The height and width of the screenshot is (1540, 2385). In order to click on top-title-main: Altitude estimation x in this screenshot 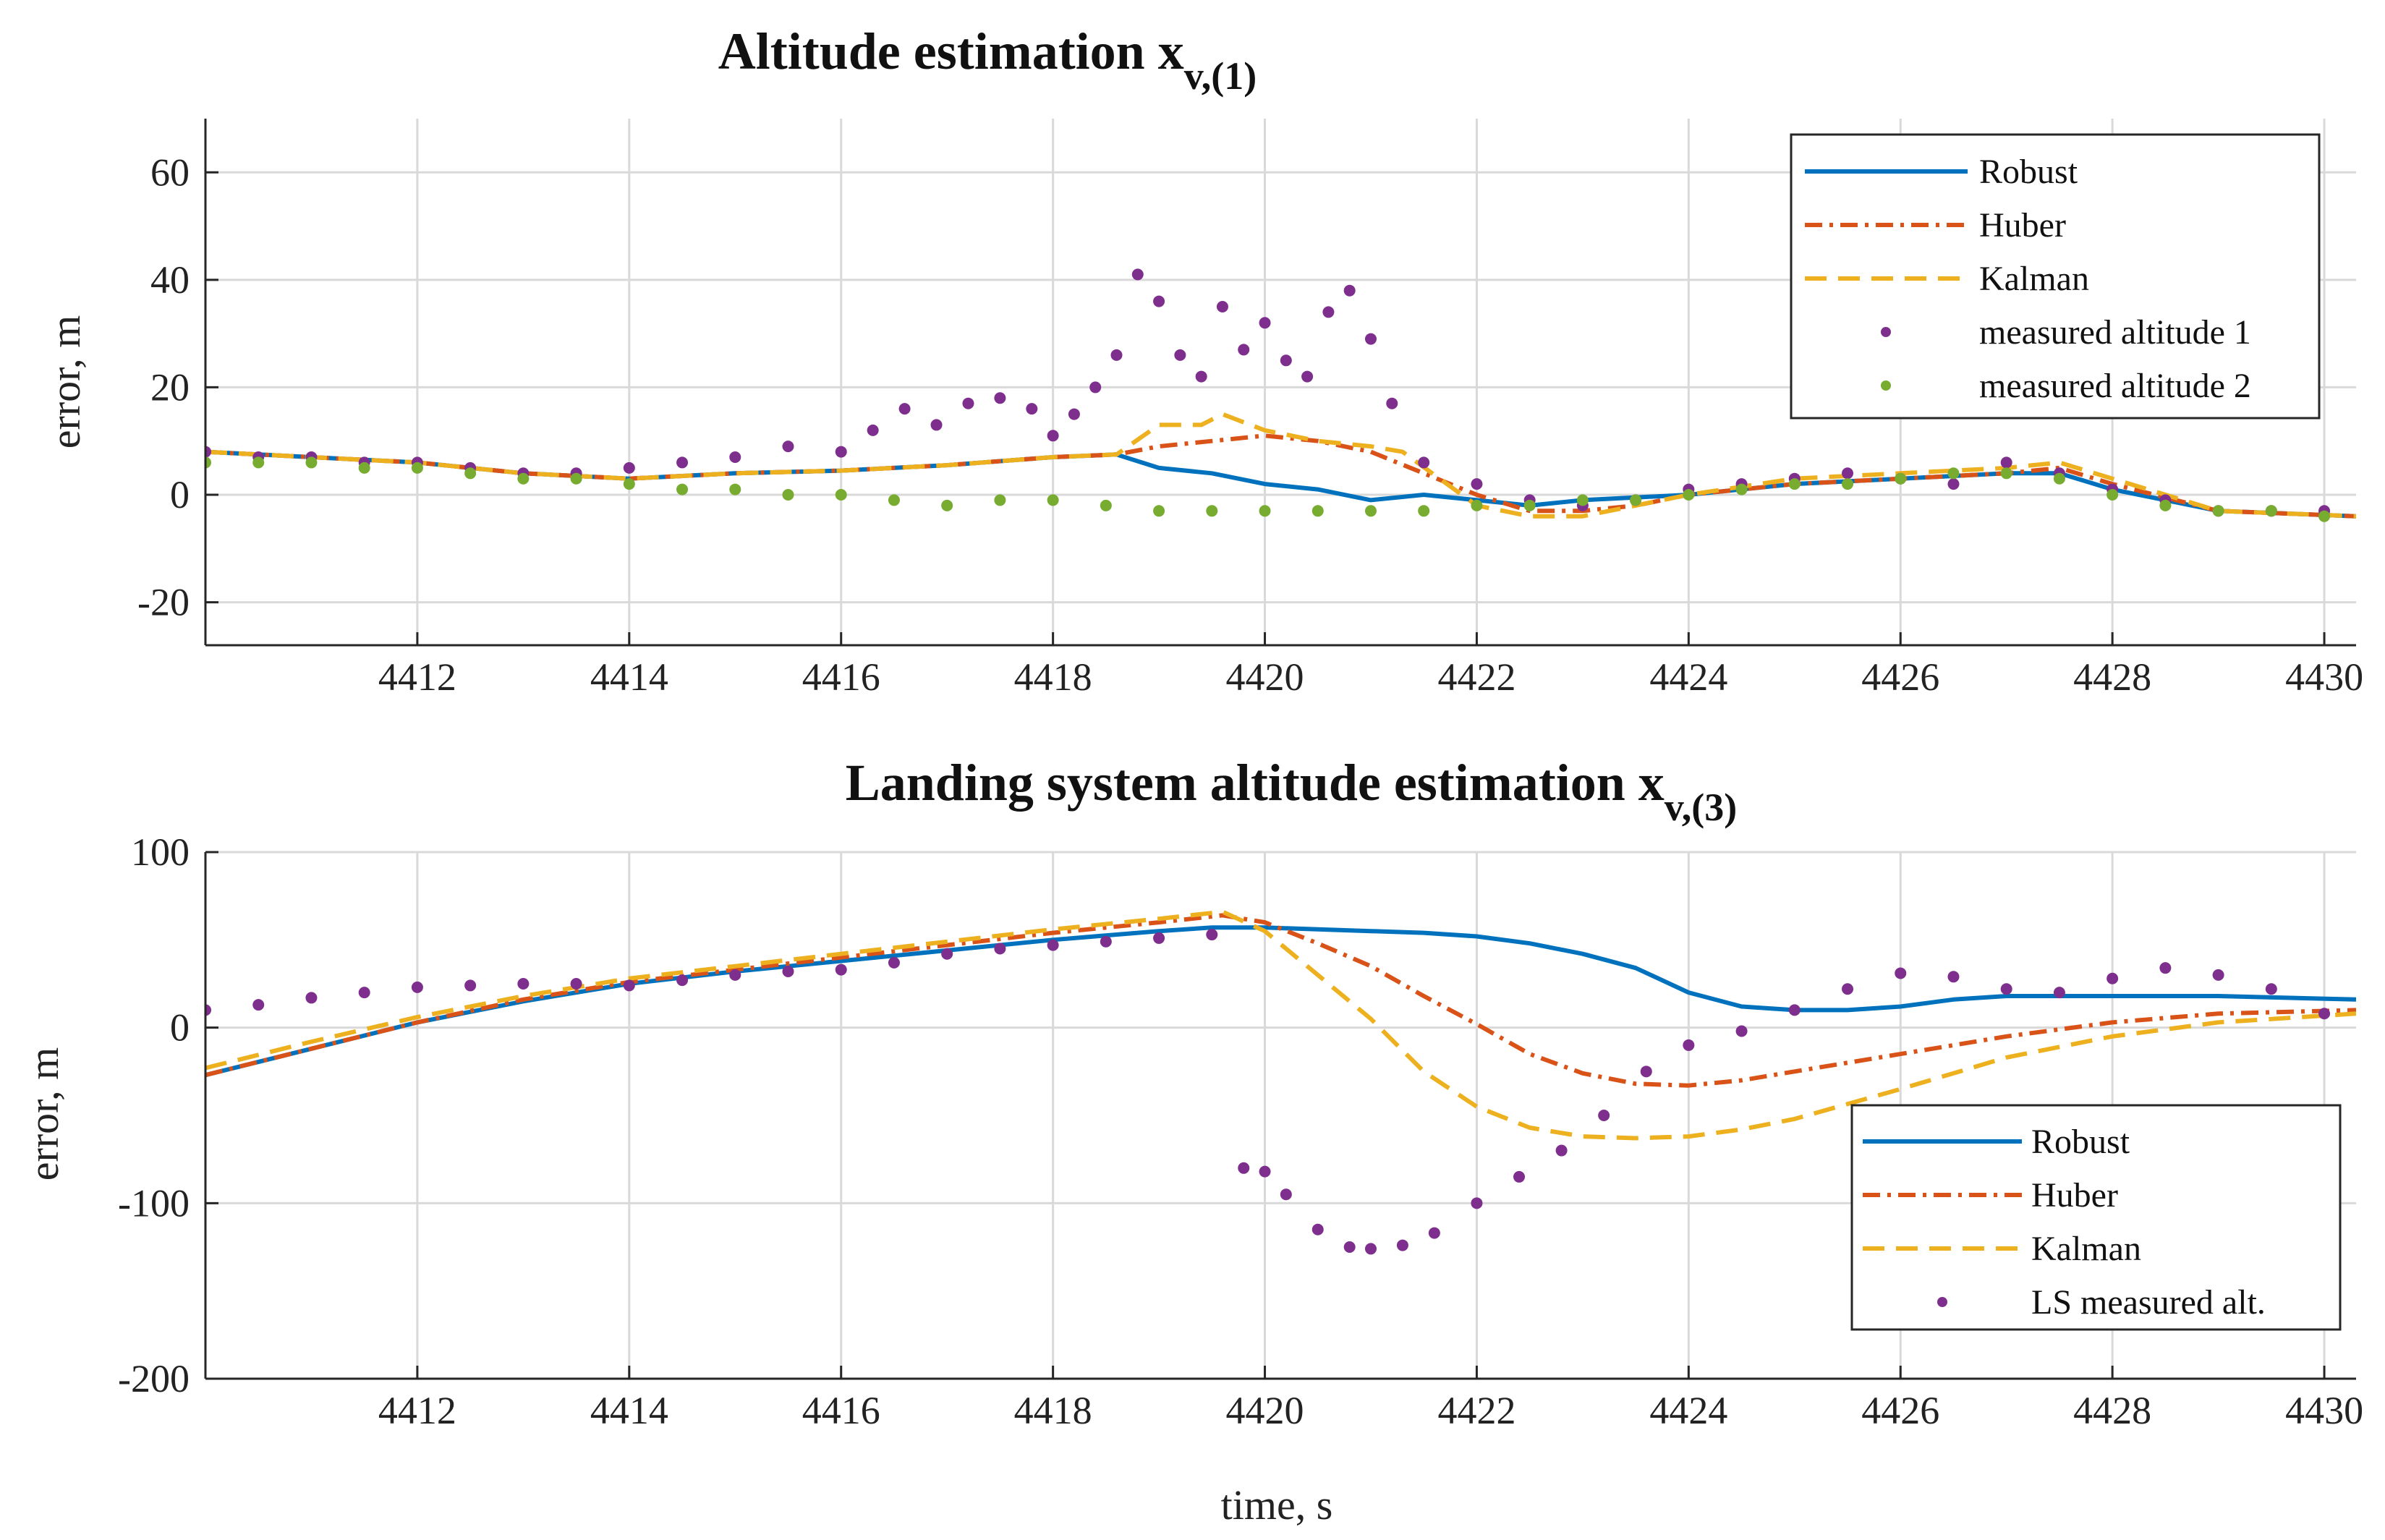, I will do `click(951, 51)`.